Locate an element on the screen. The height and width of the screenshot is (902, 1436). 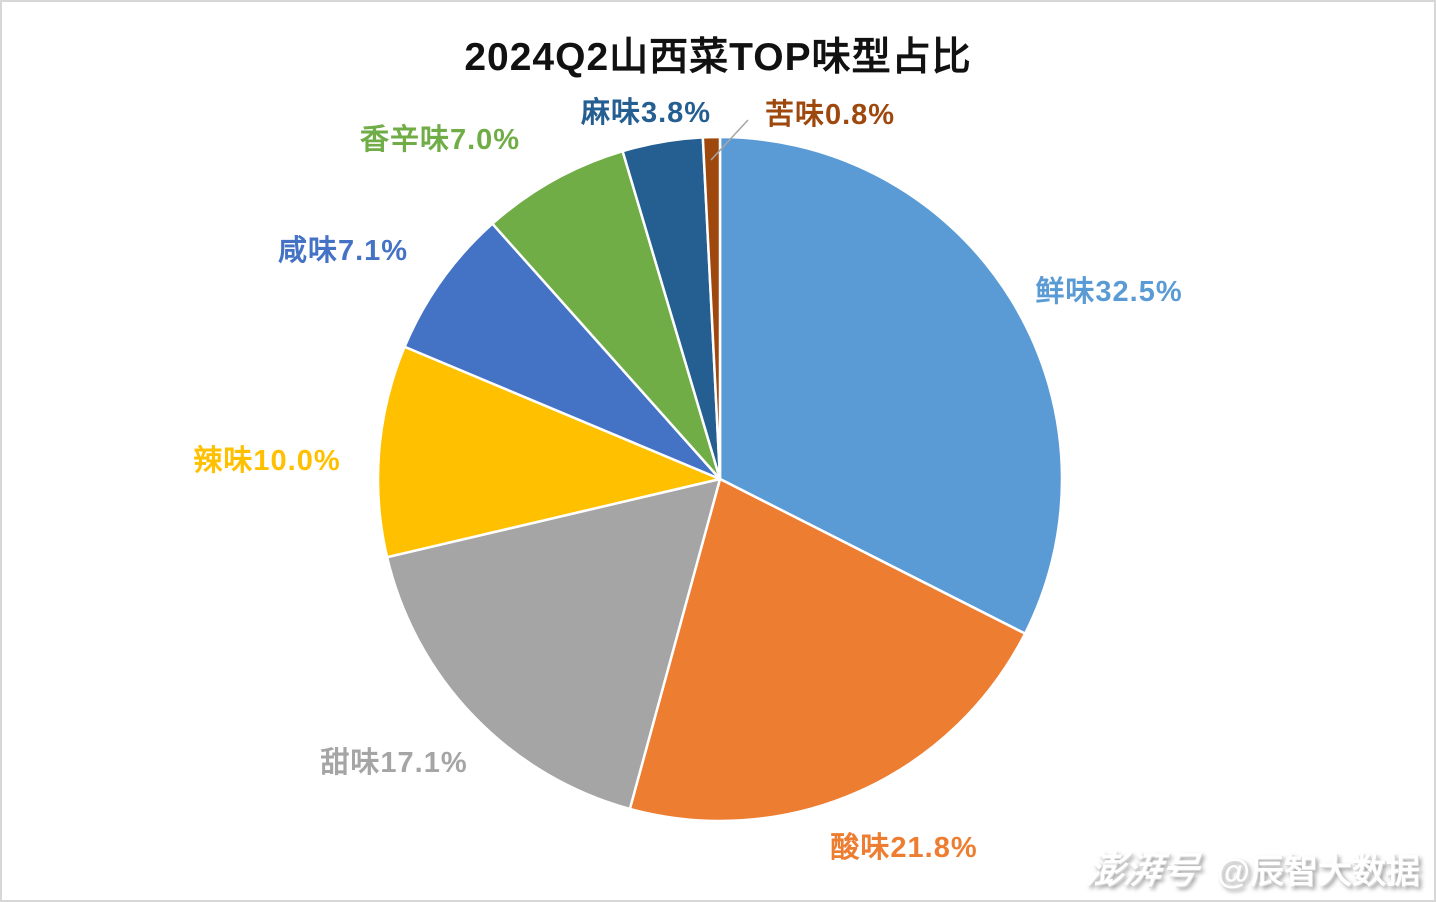
pie-label-umami: 鲜味32.5% is located at coordinates (1109, 292).